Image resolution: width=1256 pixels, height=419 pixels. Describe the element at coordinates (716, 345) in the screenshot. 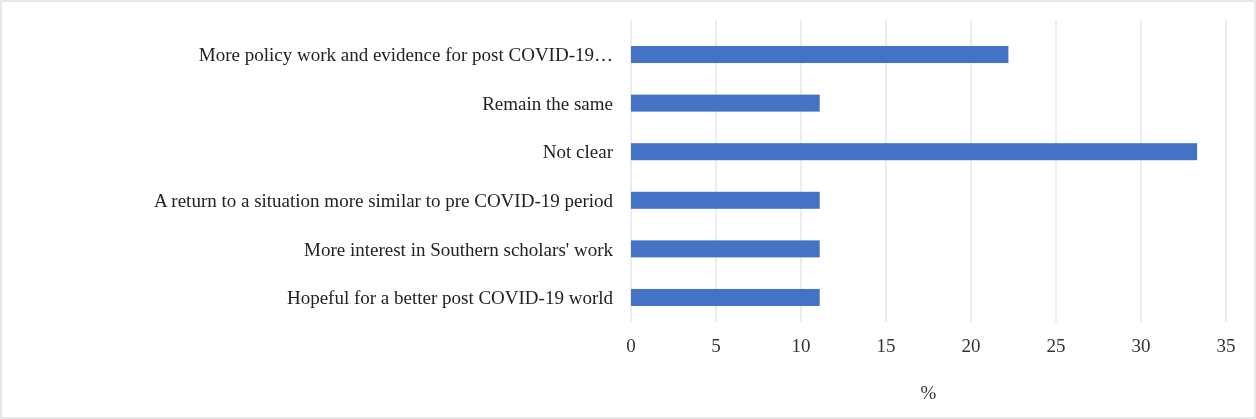

I see `x-tick-label: 5` at that location.